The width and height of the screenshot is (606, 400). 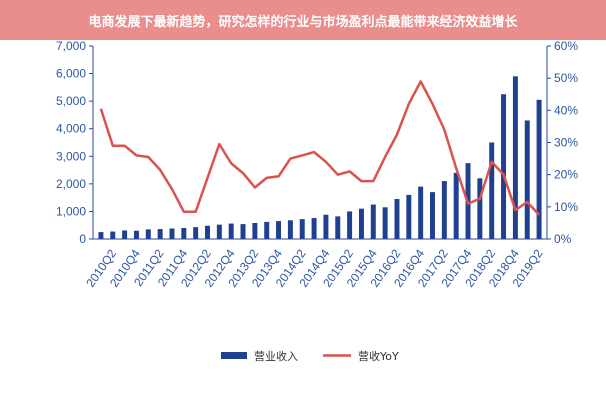 I want to click on y-left-tick-label: 2,000, so click(x=71, y=184).